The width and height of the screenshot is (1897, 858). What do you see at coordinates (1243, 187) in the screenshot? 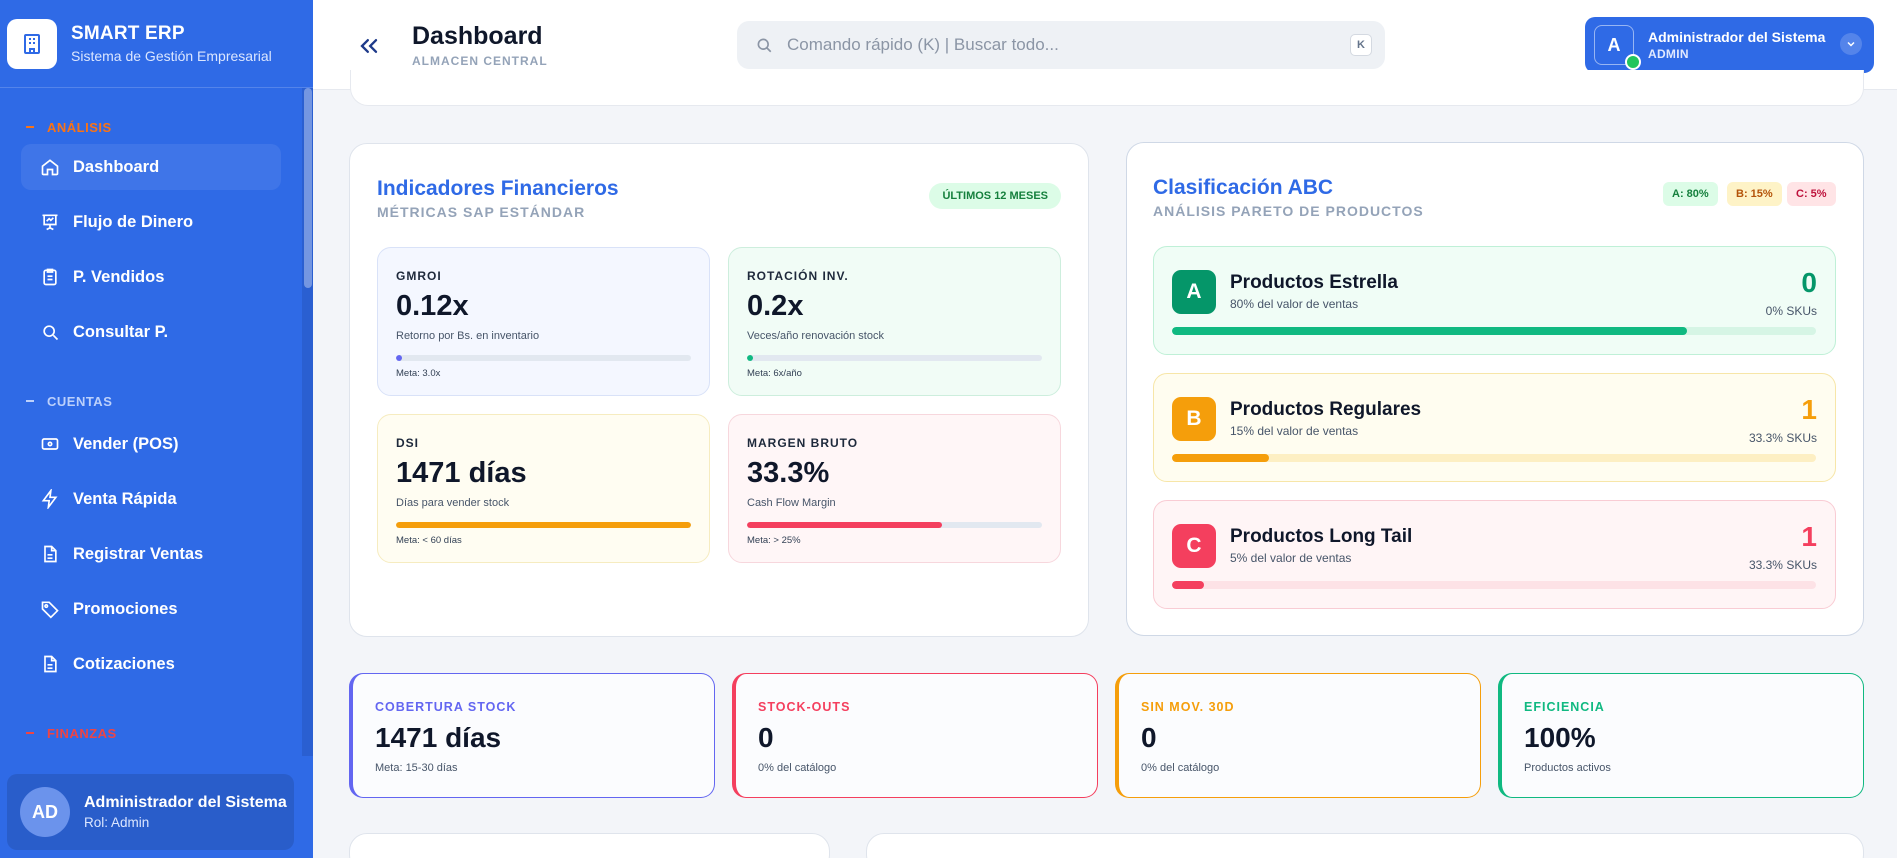
I see `card-title: Clasificación ABC` at bounding box center [1243, 187].